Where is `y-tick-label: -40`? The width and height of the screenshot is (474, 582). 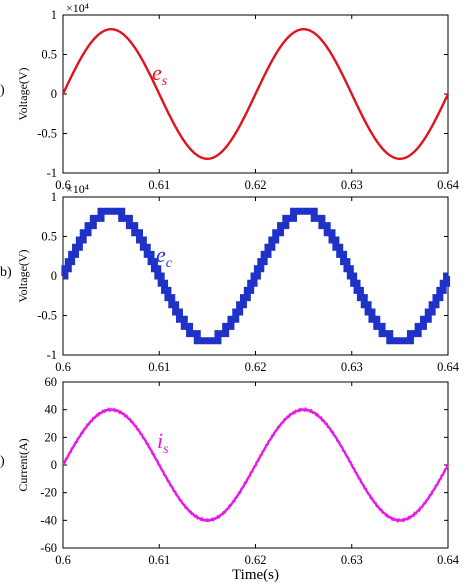
y-tick-label: -40 is located at coordinates (48, 520).